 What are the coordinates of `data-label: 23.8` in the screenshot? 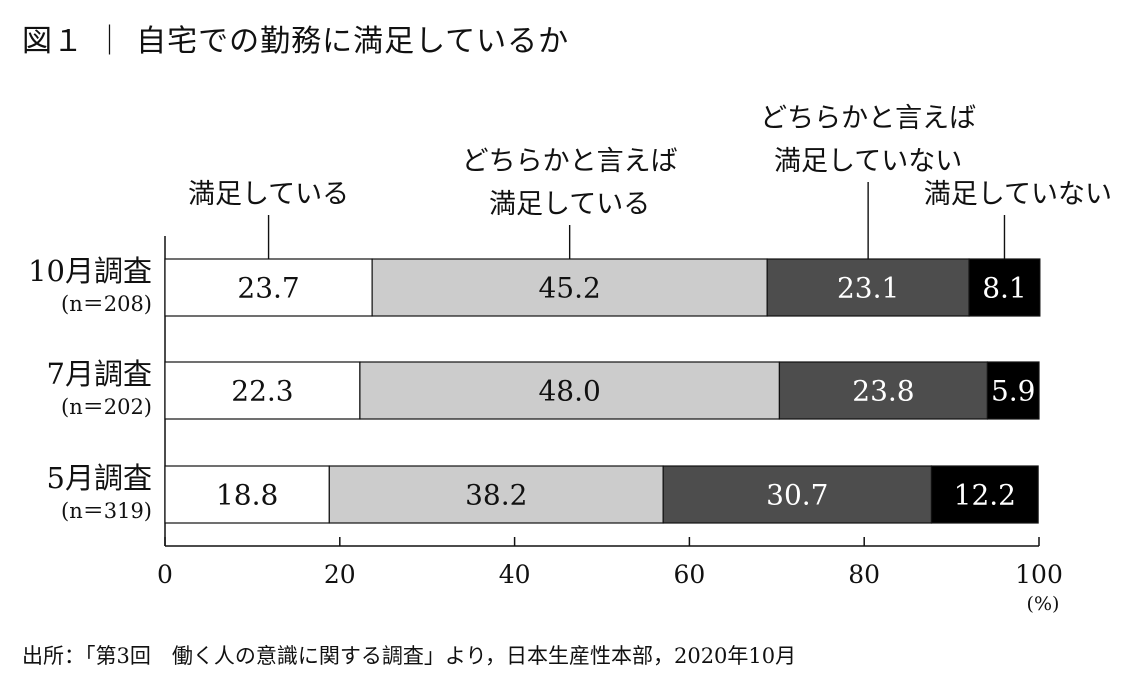 It's located at (883, 391).